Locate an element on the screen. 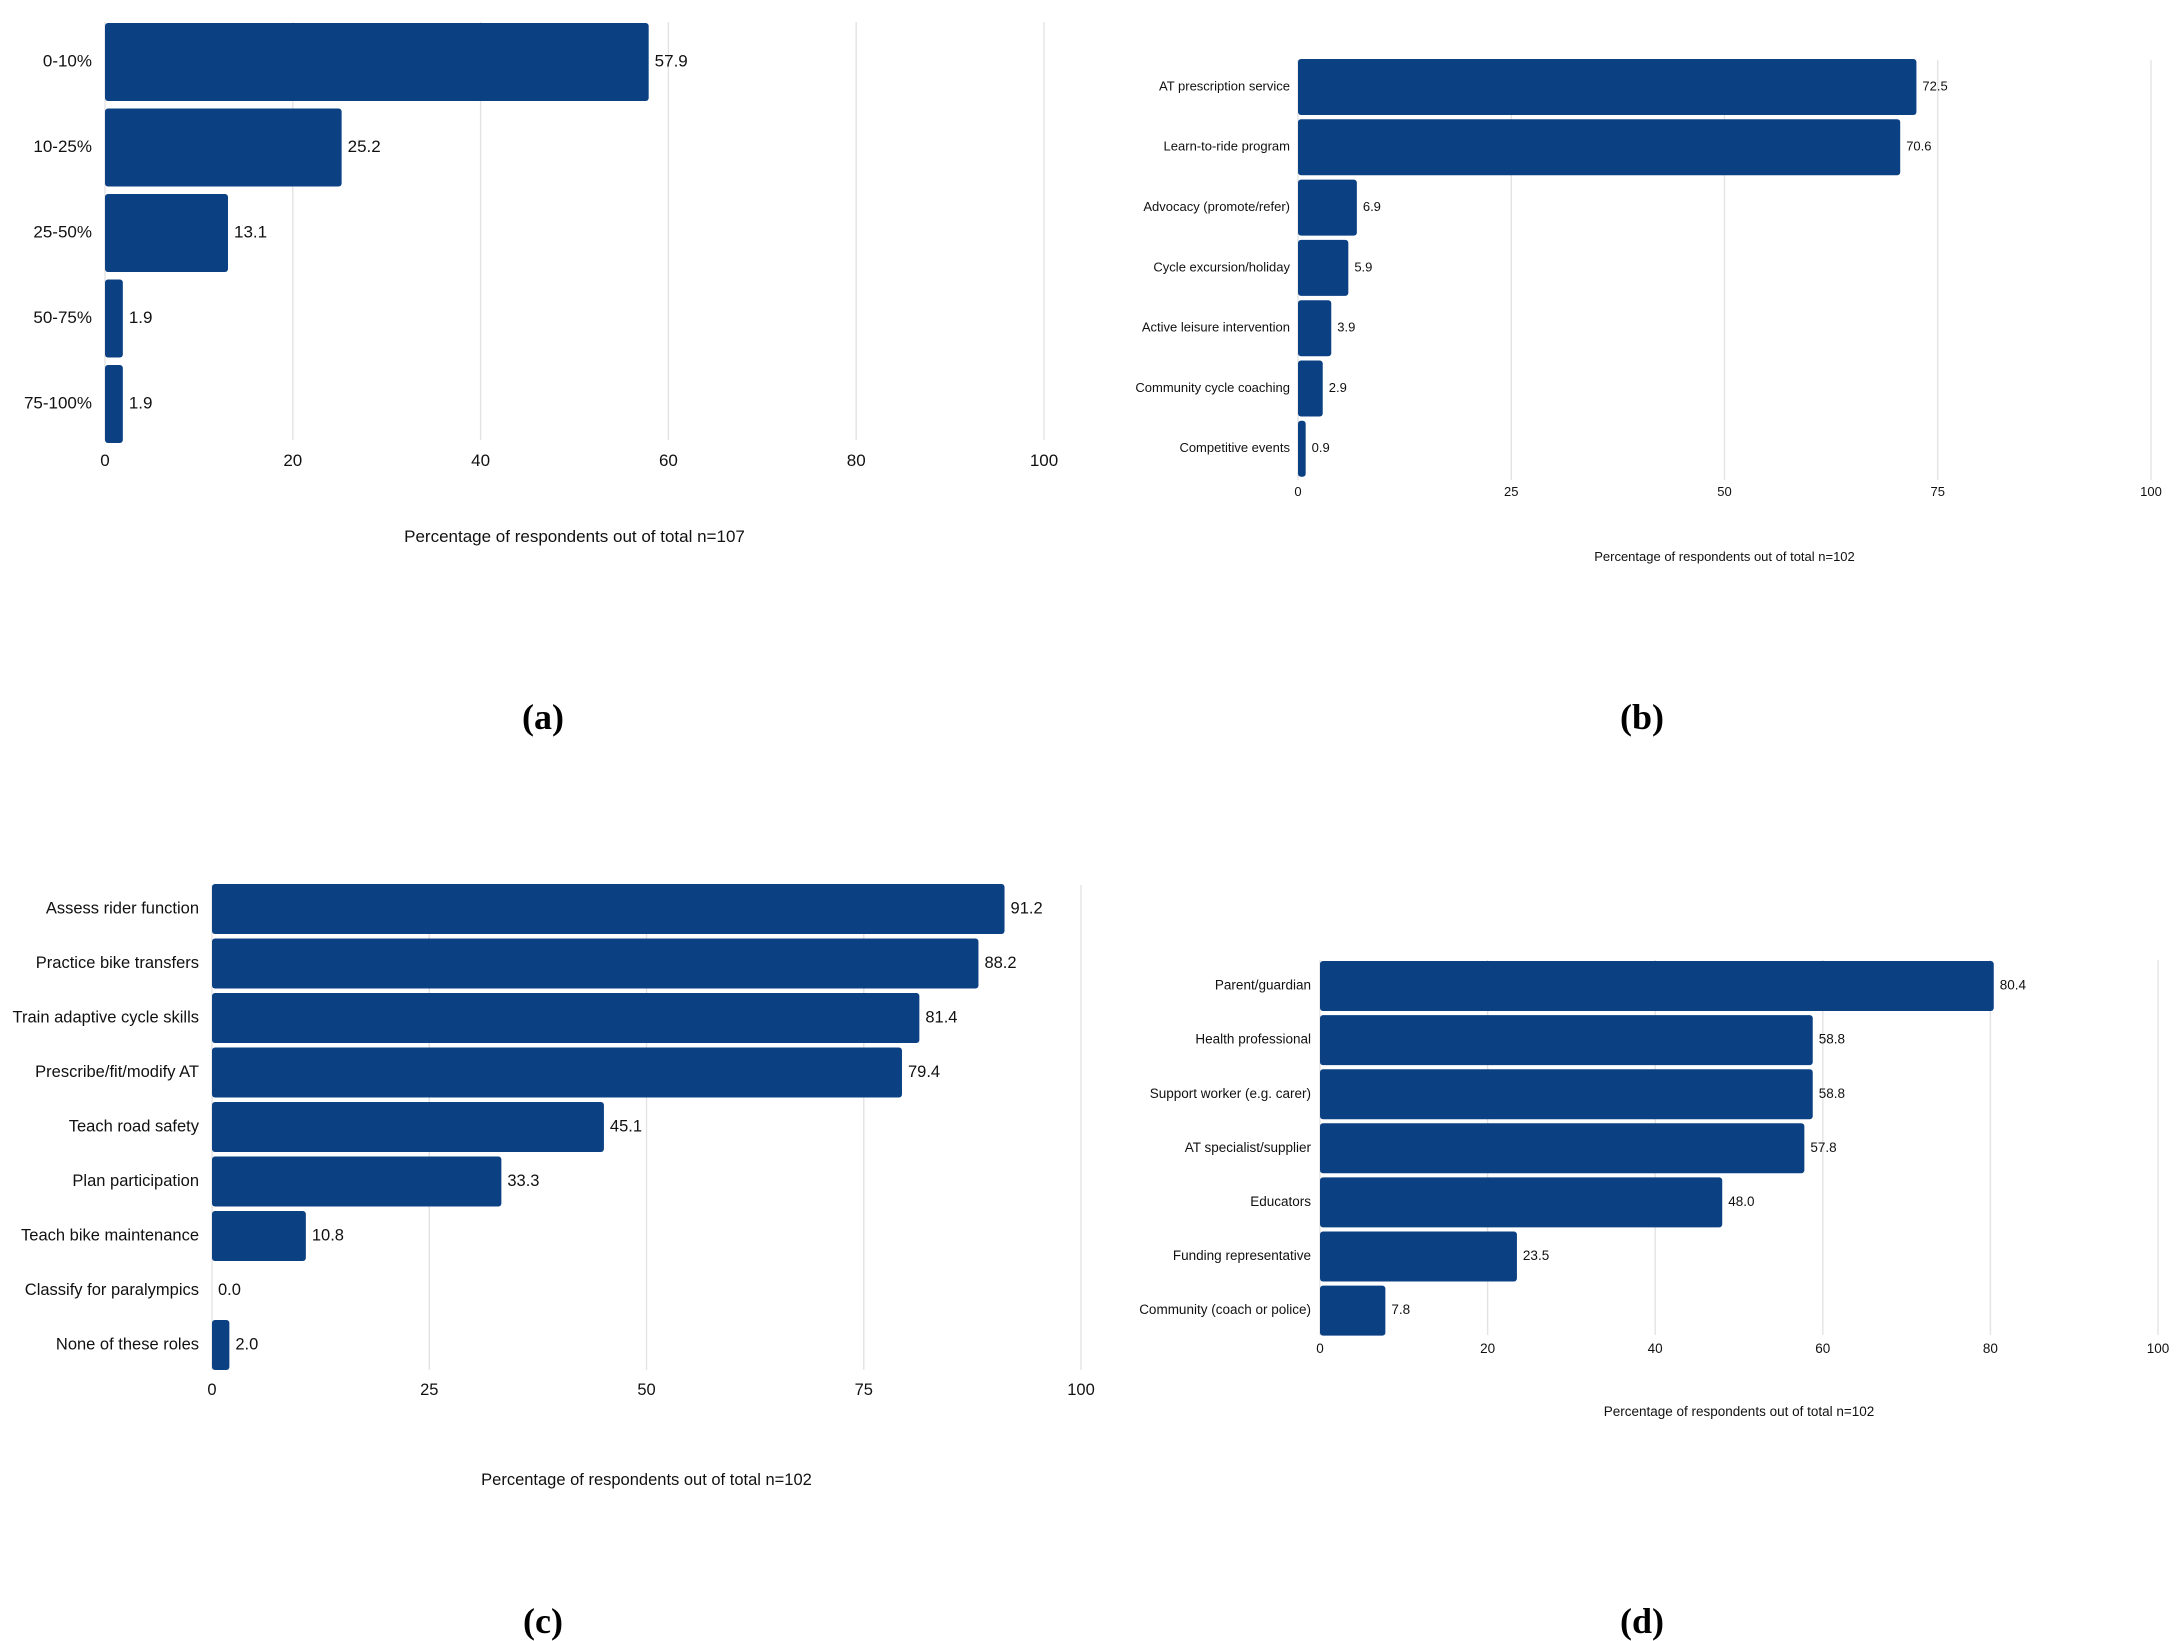  value-label: 2.9 is located at coordinates (1338, 387).